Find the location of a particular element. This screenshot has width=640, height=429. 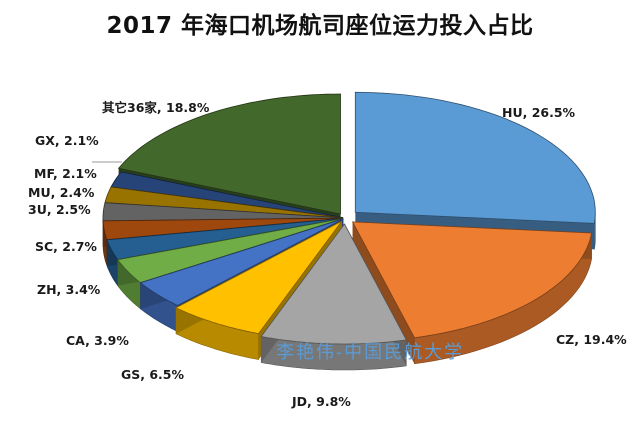

chart-title: 2017 年海口机场航司座位运力投入占比 is located at coordinates (320, 26).